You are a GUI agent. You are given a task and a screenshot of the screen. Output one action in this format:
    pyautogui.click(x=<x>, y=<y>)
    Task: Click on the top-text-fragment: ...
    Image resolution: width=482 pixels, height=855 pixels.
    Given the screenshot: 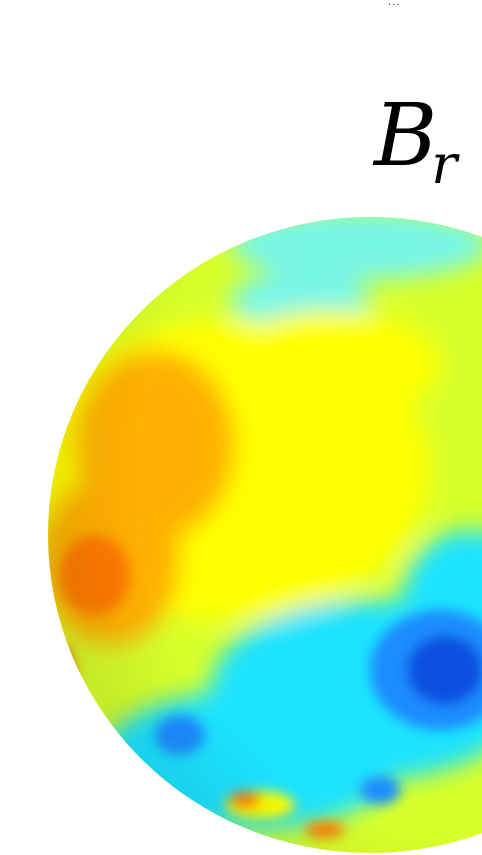 What is the action you would take?
    pyautogui.click(x=394, y=4)
    